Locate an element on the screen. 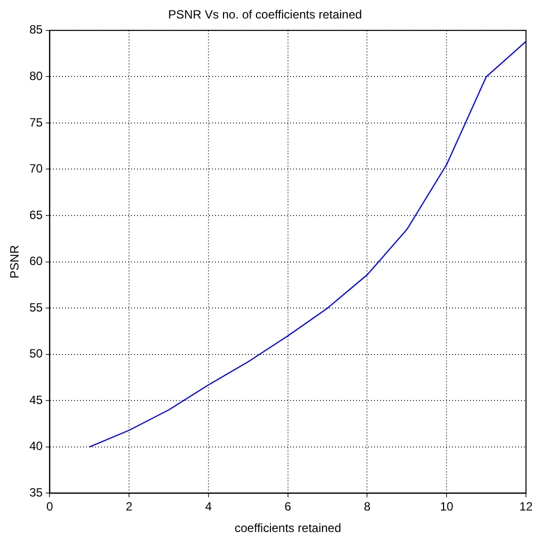  y-tick-label: 35 is located at coordinates (36, 493).